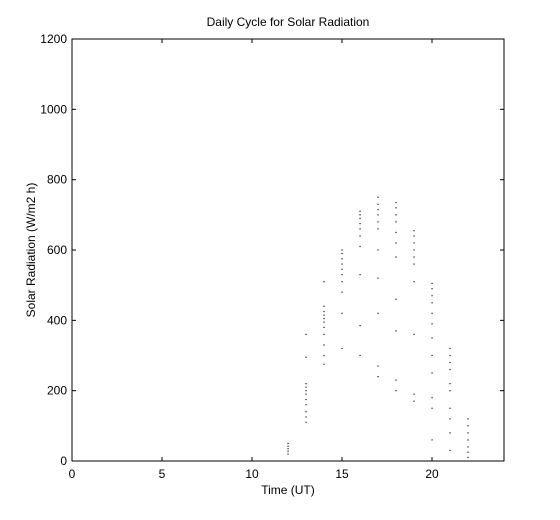 The height and width of the screenshot is (520, 560). I want to click on y-tick-label: 0, so click(63, 461).